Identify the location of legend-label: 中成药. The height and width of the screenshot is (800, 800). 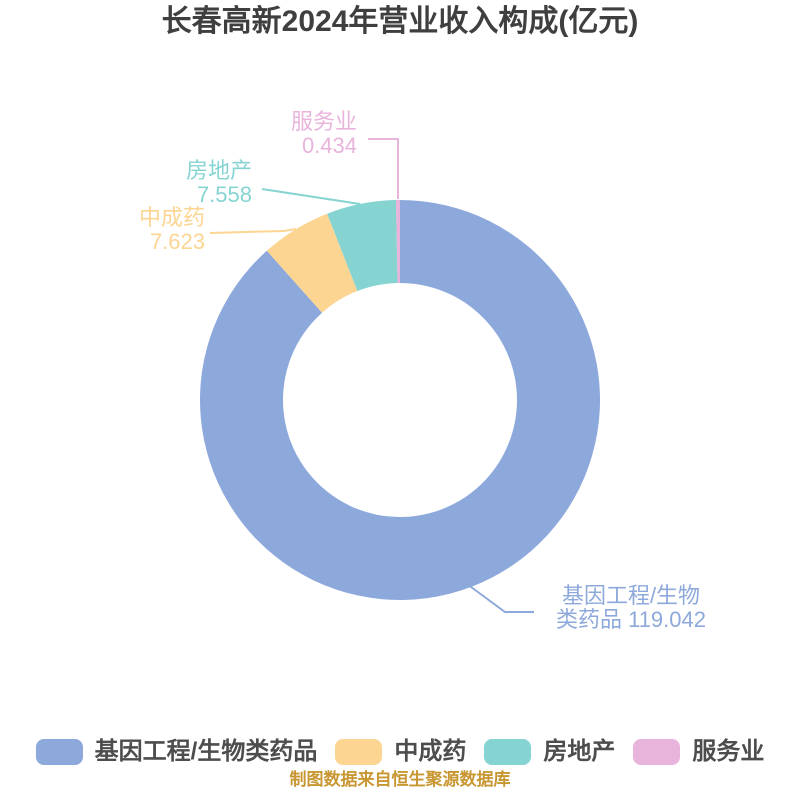
(430, 751).